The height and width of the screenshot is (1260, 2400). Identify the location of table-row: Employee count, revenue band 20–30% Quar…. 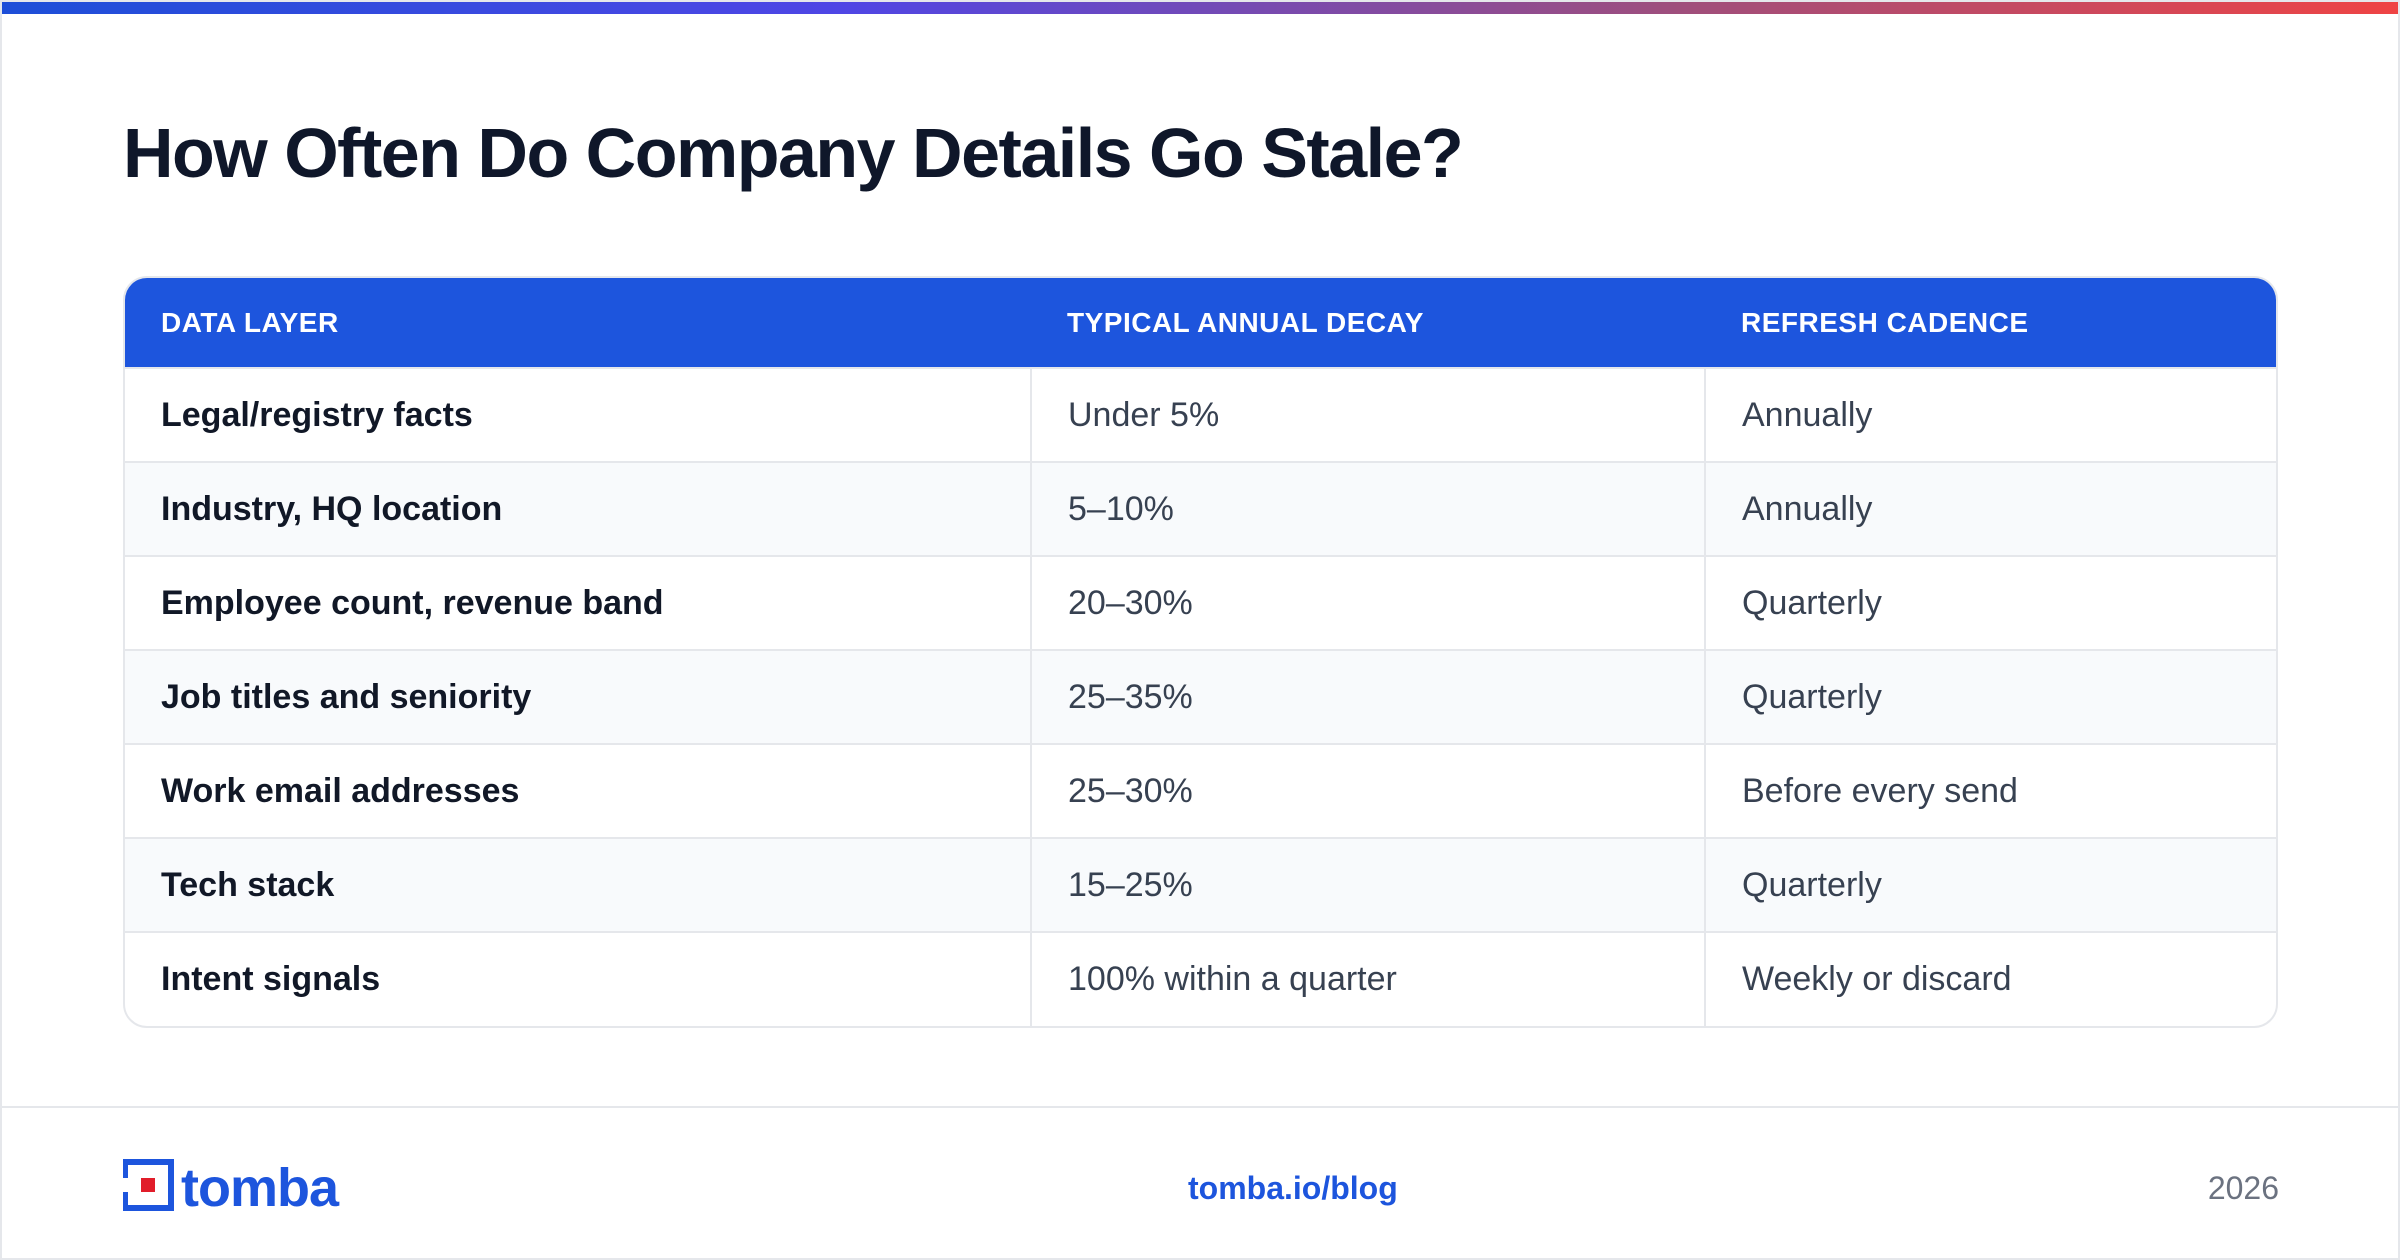
(1200, 603).